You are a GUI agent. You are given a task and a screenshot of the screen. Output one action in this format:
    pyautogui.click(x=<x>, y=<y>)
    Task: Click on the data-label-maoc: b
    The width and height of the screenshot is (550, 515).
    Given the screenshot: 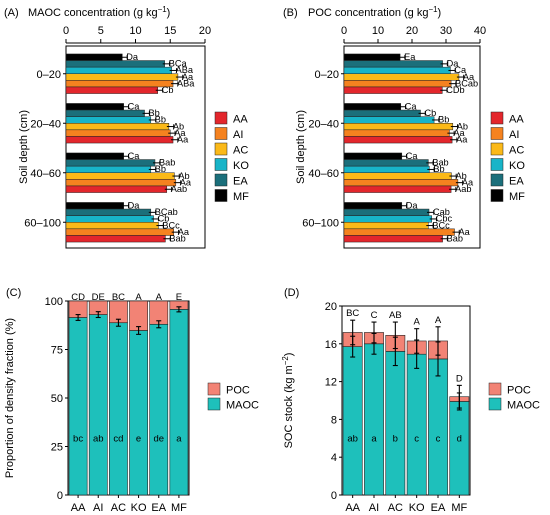 What is the action you would take?
    pyautogui.click(x=395, y=438)
    